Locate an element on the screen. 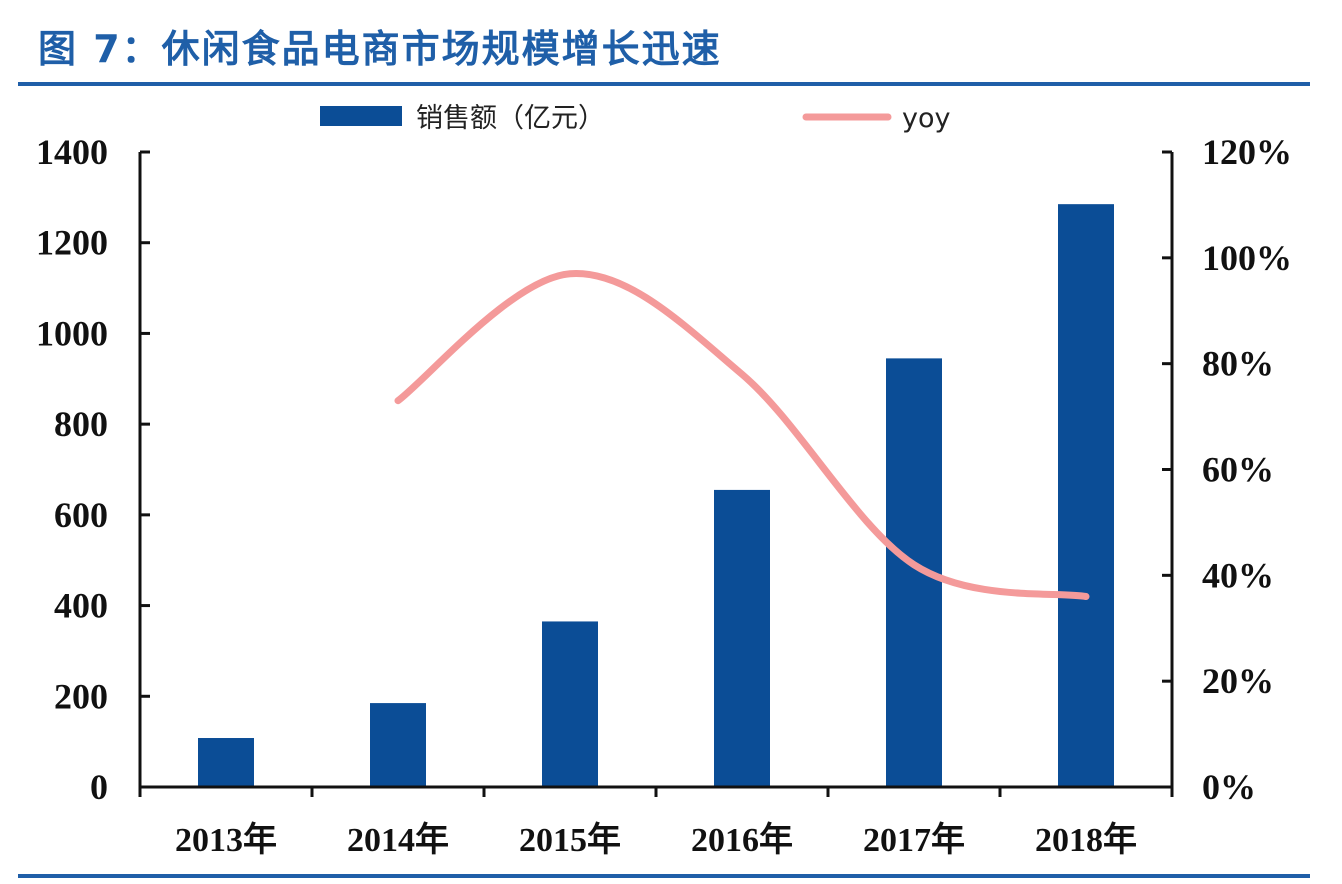 The image size is (1342, 884). bar-2014年 is located at coordinates (398, 745).